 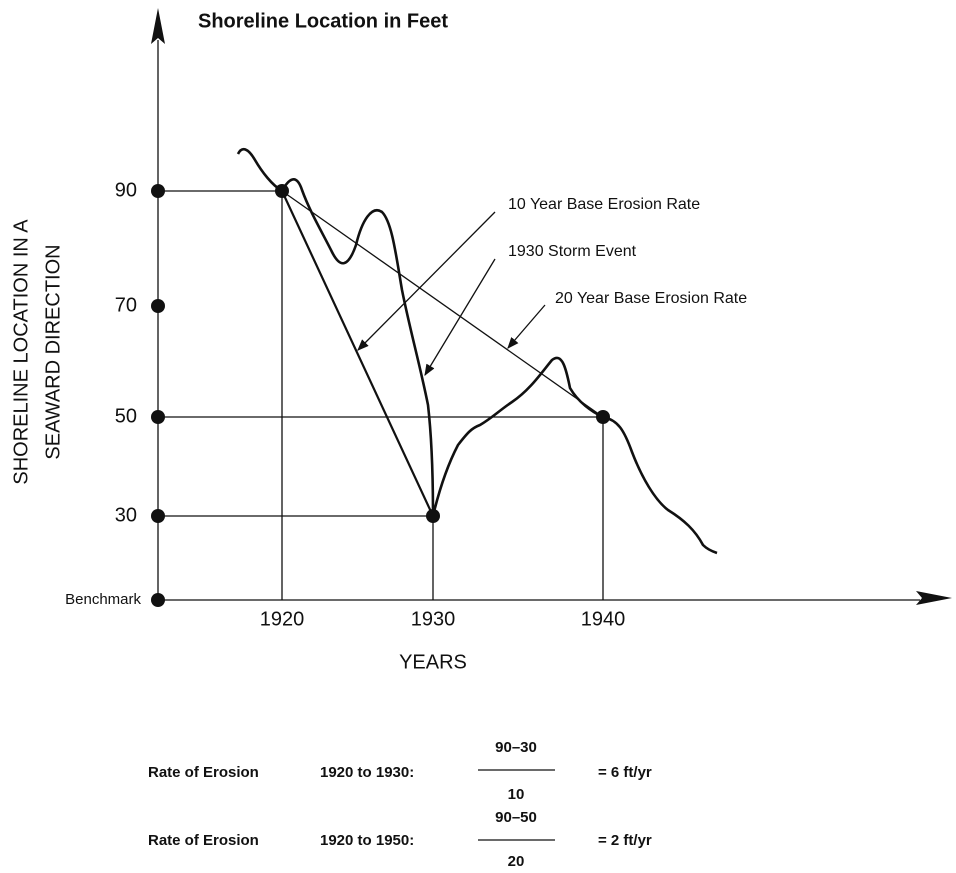 What do you see at coordinates (516, 794) in the screenshot?
I see `formula-denominator: 10` at bounding box center [516, 794].